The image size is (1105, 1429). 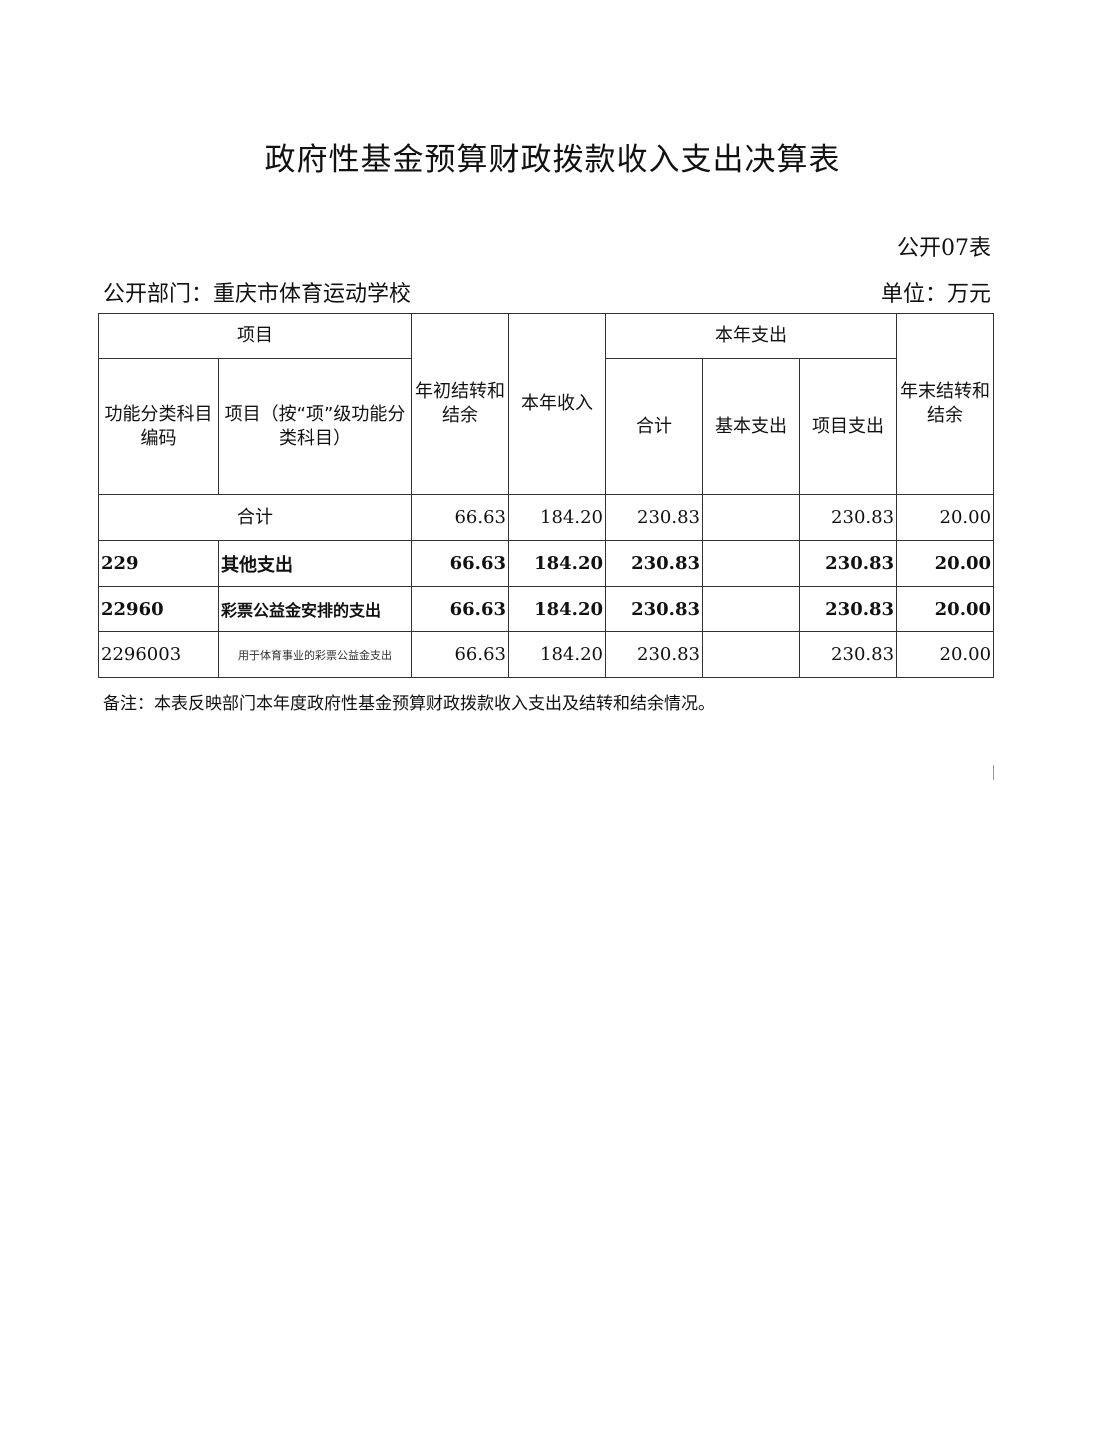 I want to click on cell-code: 2296003, so click(x=158, y=654).